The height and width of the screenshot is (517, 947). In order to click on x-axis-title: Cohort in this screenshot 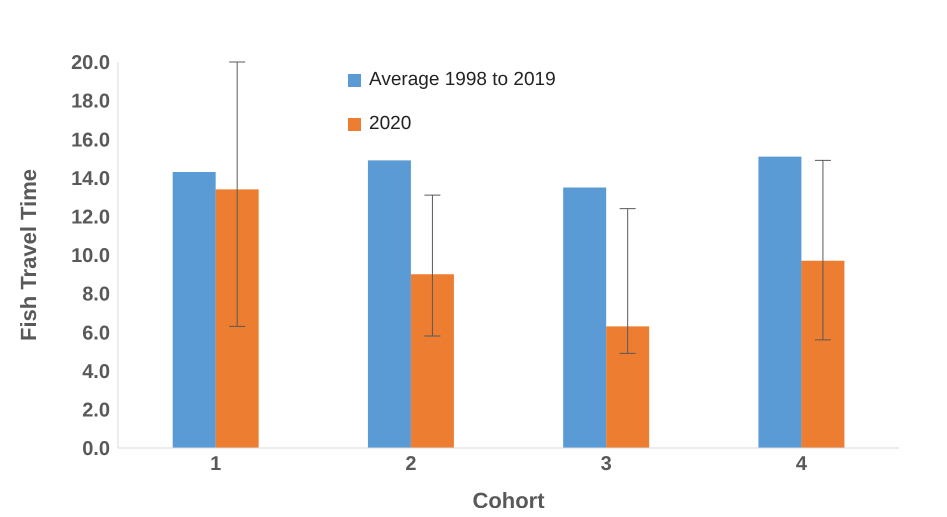, I will do `click(509, 500)`.